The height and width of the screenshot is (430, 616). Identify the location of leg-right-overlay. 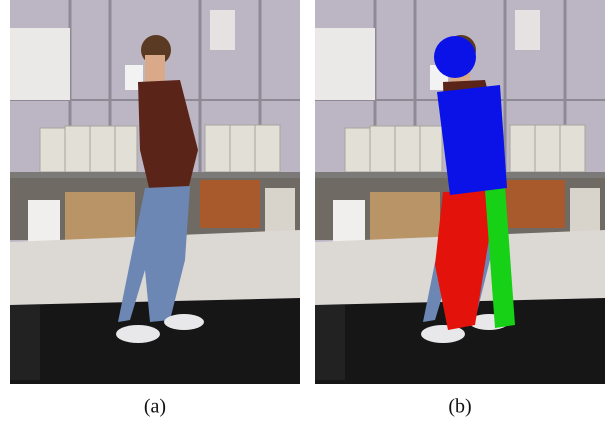
(500, 257).